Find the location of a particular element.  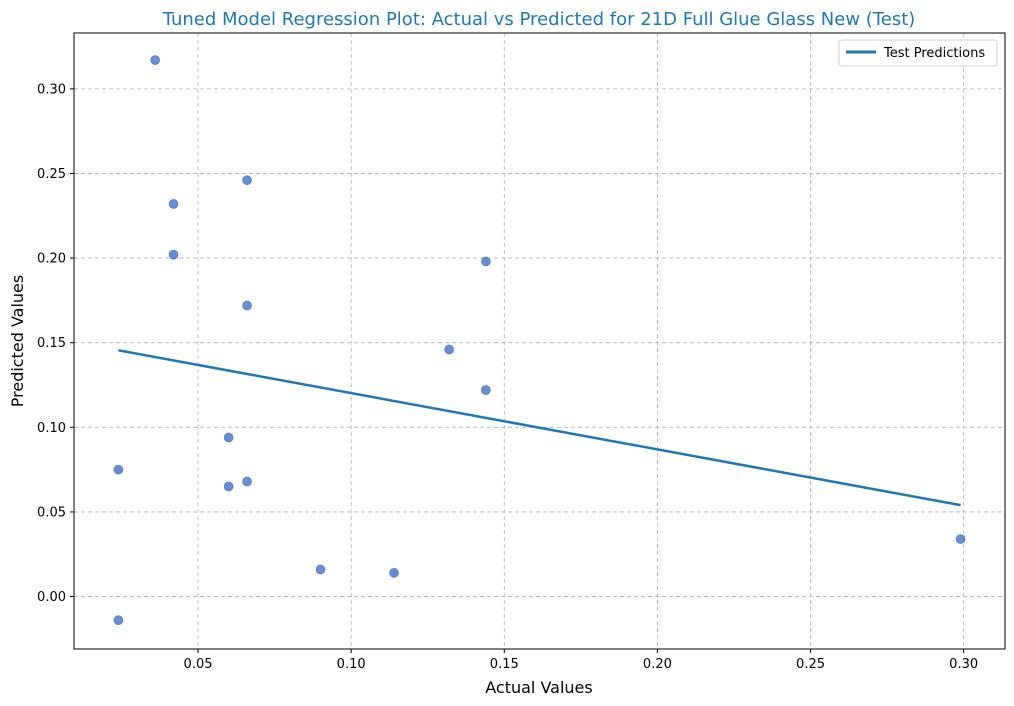

legend-box is located at coordinates (918, 53).